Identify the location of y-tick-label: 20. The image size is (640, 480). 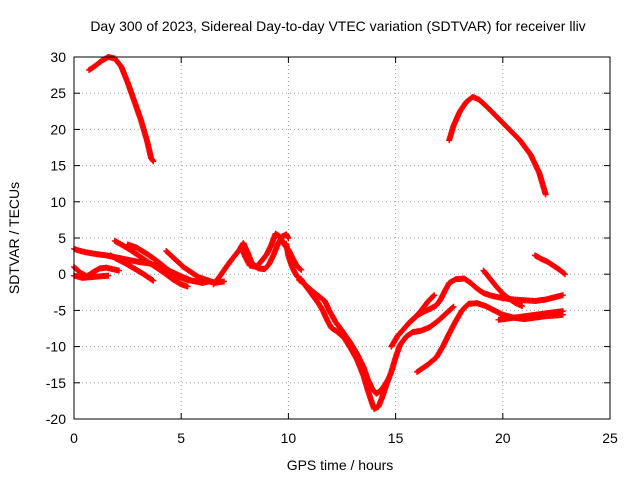
(58, 129).